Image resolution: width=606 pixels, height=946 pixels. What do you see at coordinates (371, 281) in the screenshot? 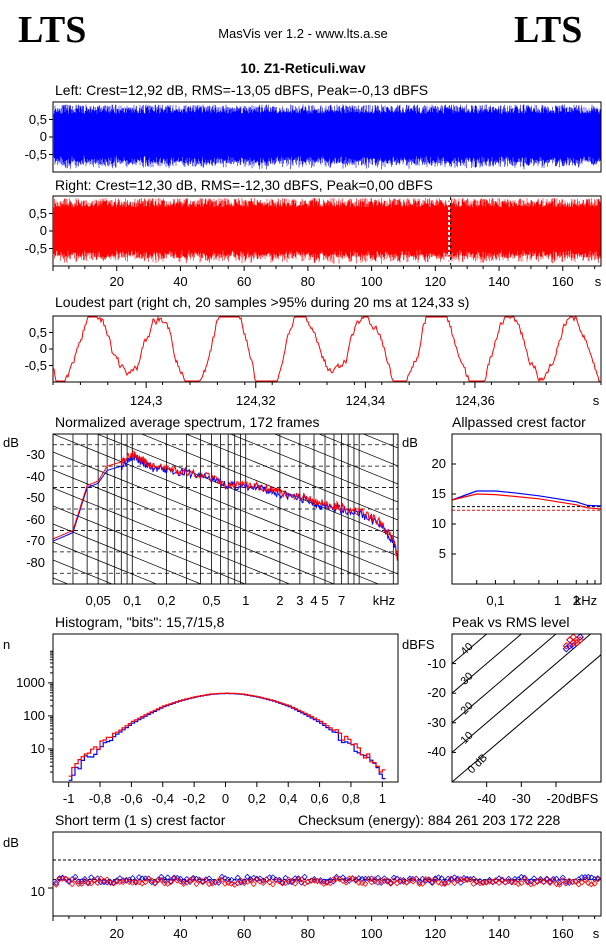
I see `time-tick-label: 100` at bounding box center [371, 281].